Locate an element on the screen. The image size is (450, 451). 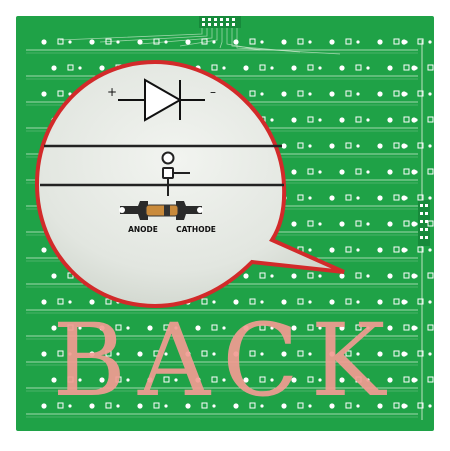
header-connector is located at coordinates (220, 22).